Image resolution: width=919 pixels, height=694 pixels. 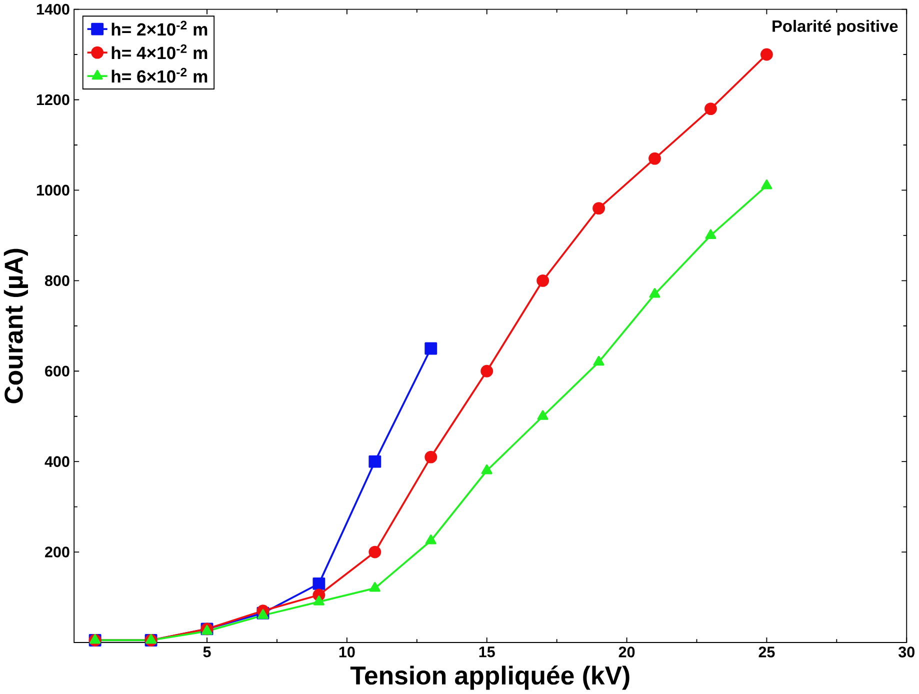 What do you see at coordinates (160, 28) in the screenshot?
I see `legend-label: h= 2×10$^{-2}$ m` at bounding box center [160, 28].